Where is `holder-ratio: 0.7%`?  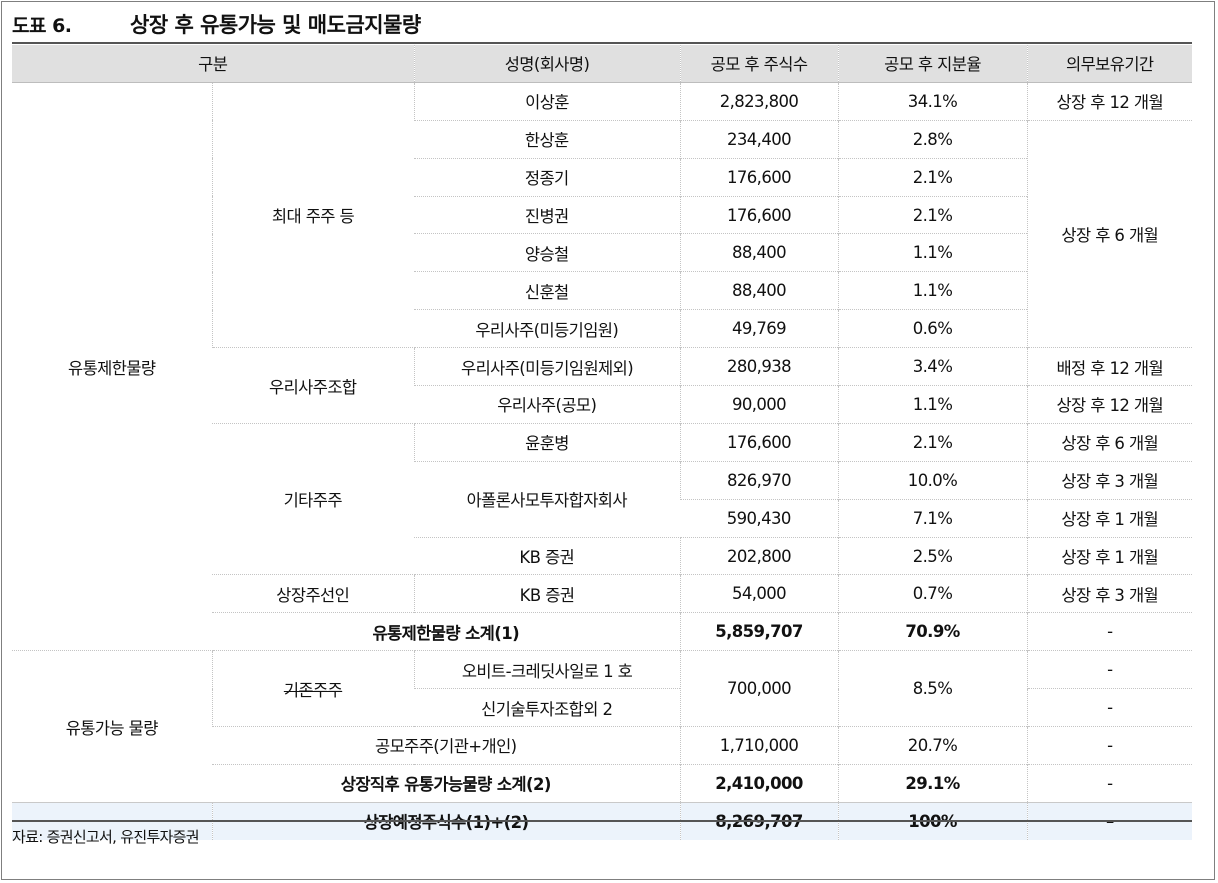
holder-ratio: 0.7% is located at coordinates (932, 593).